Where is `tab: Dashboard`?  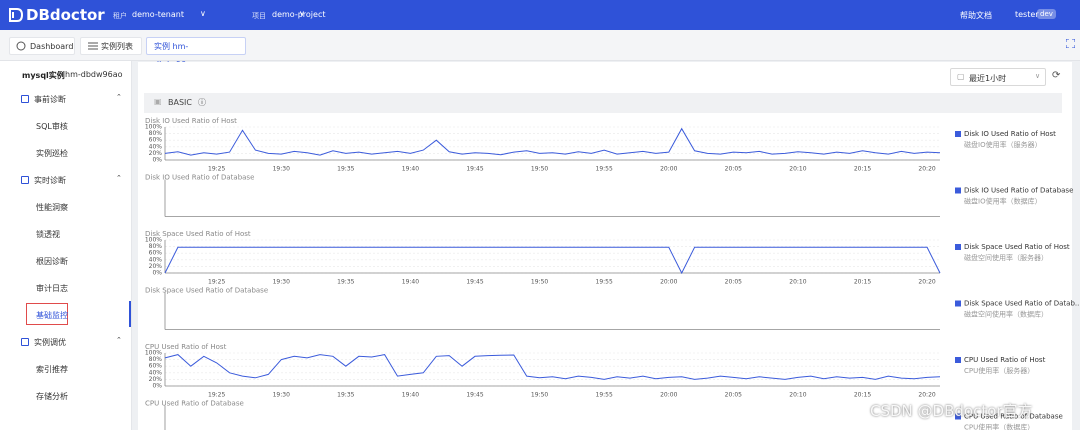 tab: Dashboard is located at coordinates (42, 46).